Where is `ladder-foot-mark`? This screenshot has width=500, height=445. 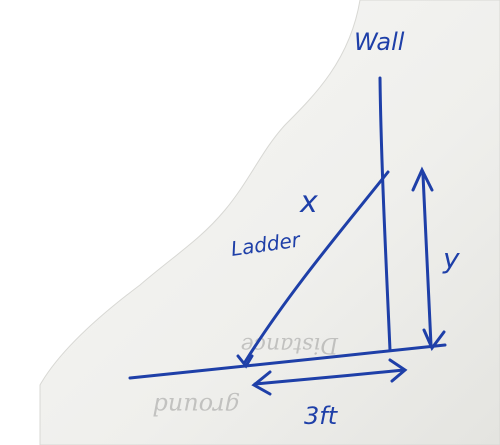 ladder-foot-mark is located at coordinates (245, 361).